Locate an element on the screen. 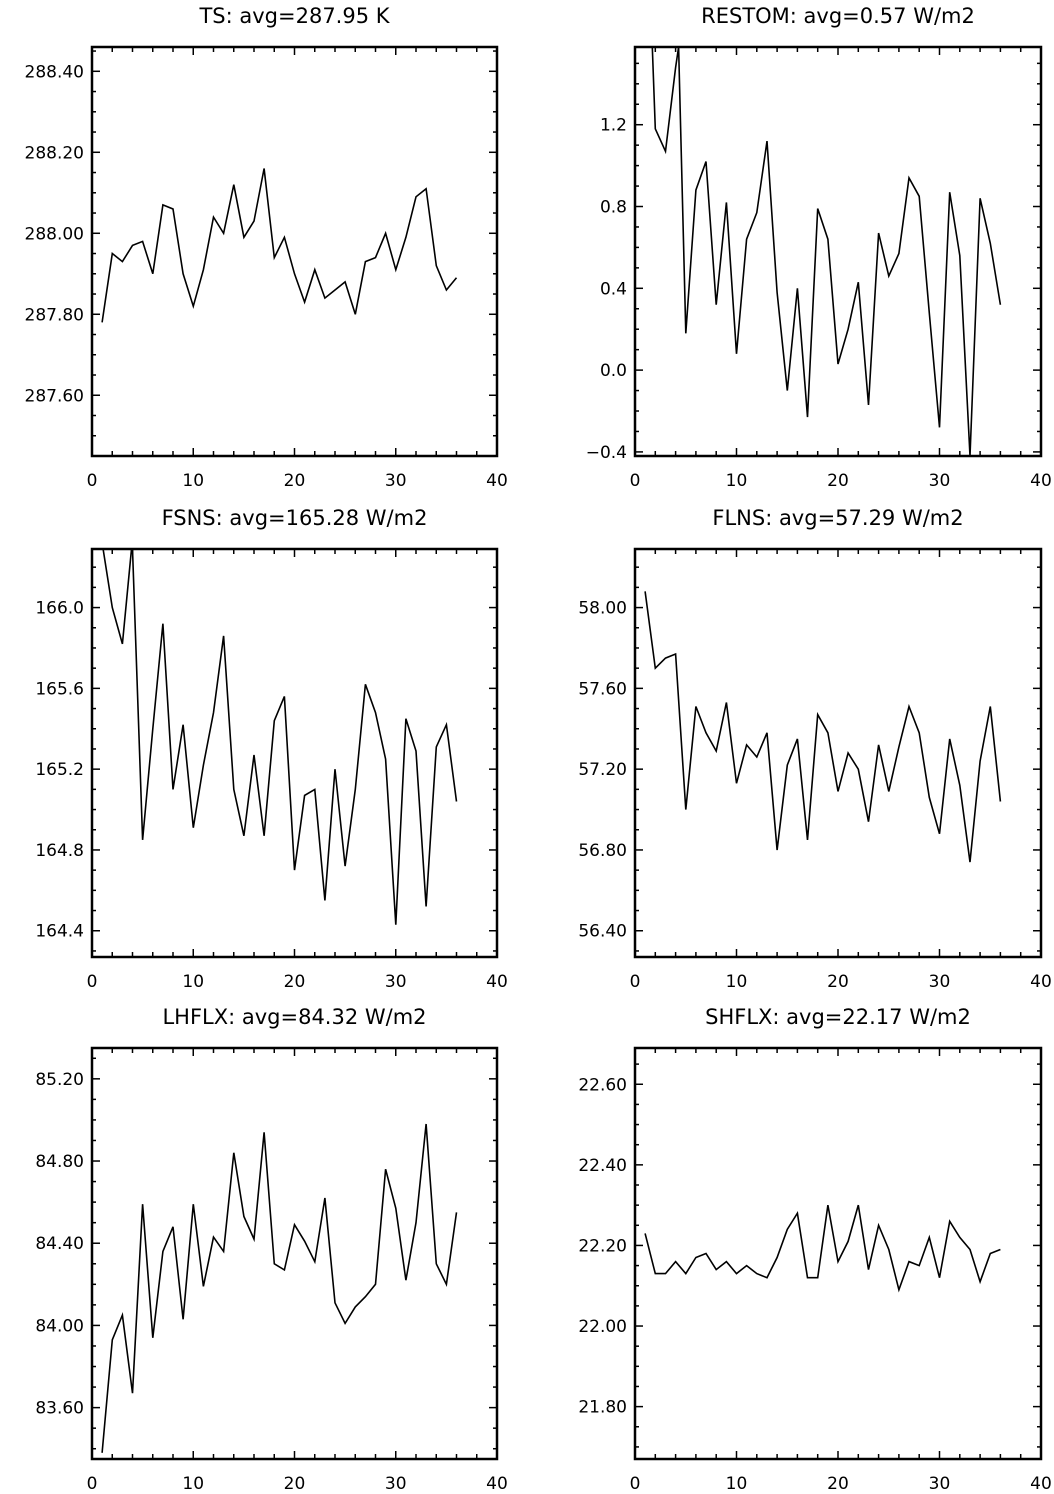  y-tick-label: 58.00 is located at coordinates (602, 609).